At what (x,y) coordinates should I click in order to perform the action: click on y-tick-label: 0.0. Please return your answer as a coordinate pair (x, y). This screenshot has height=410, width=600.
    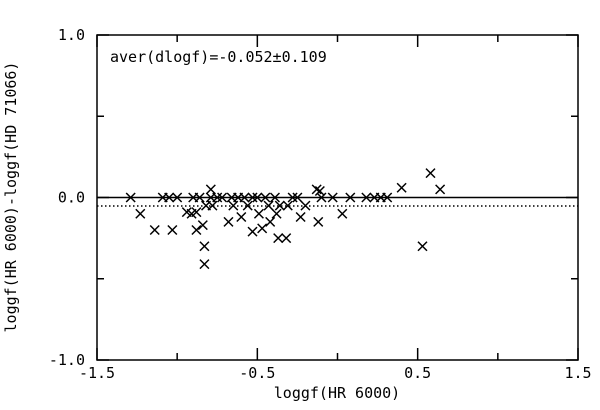
    Looking at the image, I should click on (71, 198).